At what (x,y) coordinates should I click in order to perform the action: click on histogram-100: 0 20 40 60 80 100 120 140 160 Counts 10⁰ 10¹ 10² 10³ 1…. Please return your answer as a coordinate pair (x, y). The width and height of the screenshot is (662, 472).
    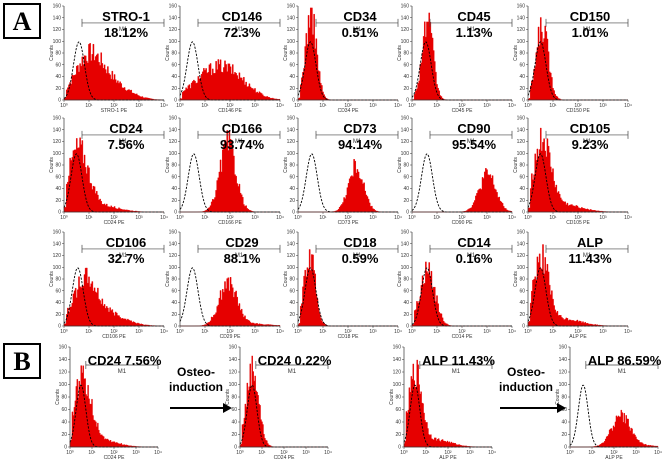
    Looking at the image, I should click on (108, 403).